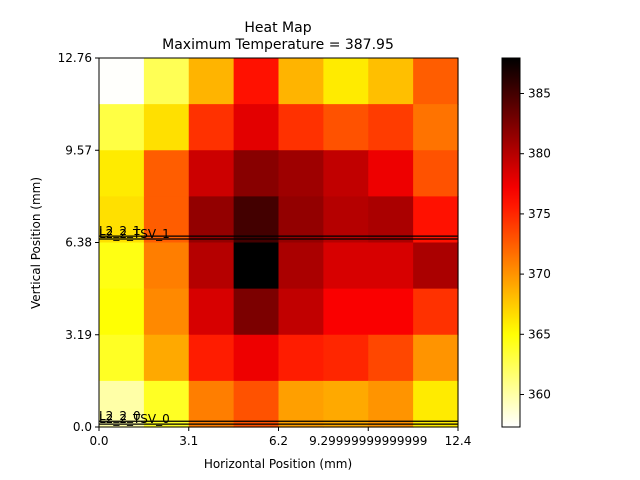  What do you see at coordinates (539, 334) in the screenshot?
I see `colorbar-tick-label: 365` at bounding box center [539, 334].